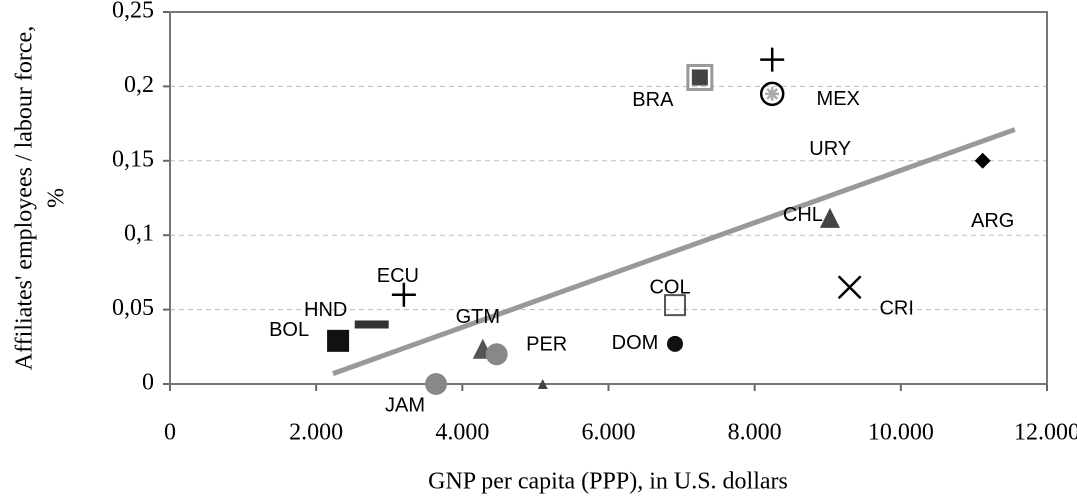  Describe the element at coordinates (546, 345) in the screenshot. I see `point-label: PER` at that location.